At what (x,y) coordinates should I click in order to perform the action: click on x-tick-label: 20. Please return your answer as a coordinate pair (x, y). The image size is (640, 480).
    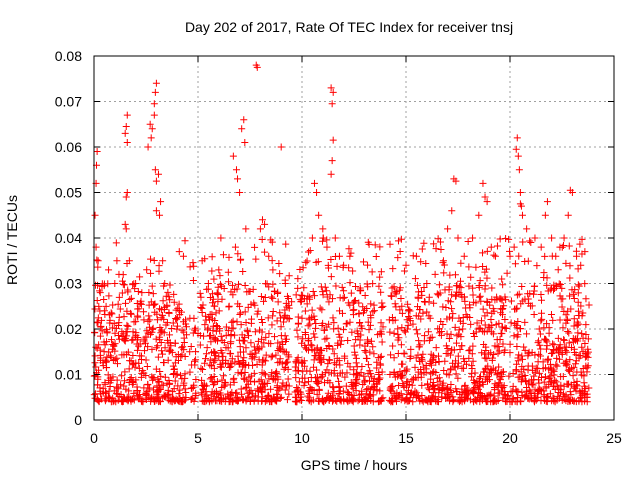
    Looking at the image, I should click on (510, 438).